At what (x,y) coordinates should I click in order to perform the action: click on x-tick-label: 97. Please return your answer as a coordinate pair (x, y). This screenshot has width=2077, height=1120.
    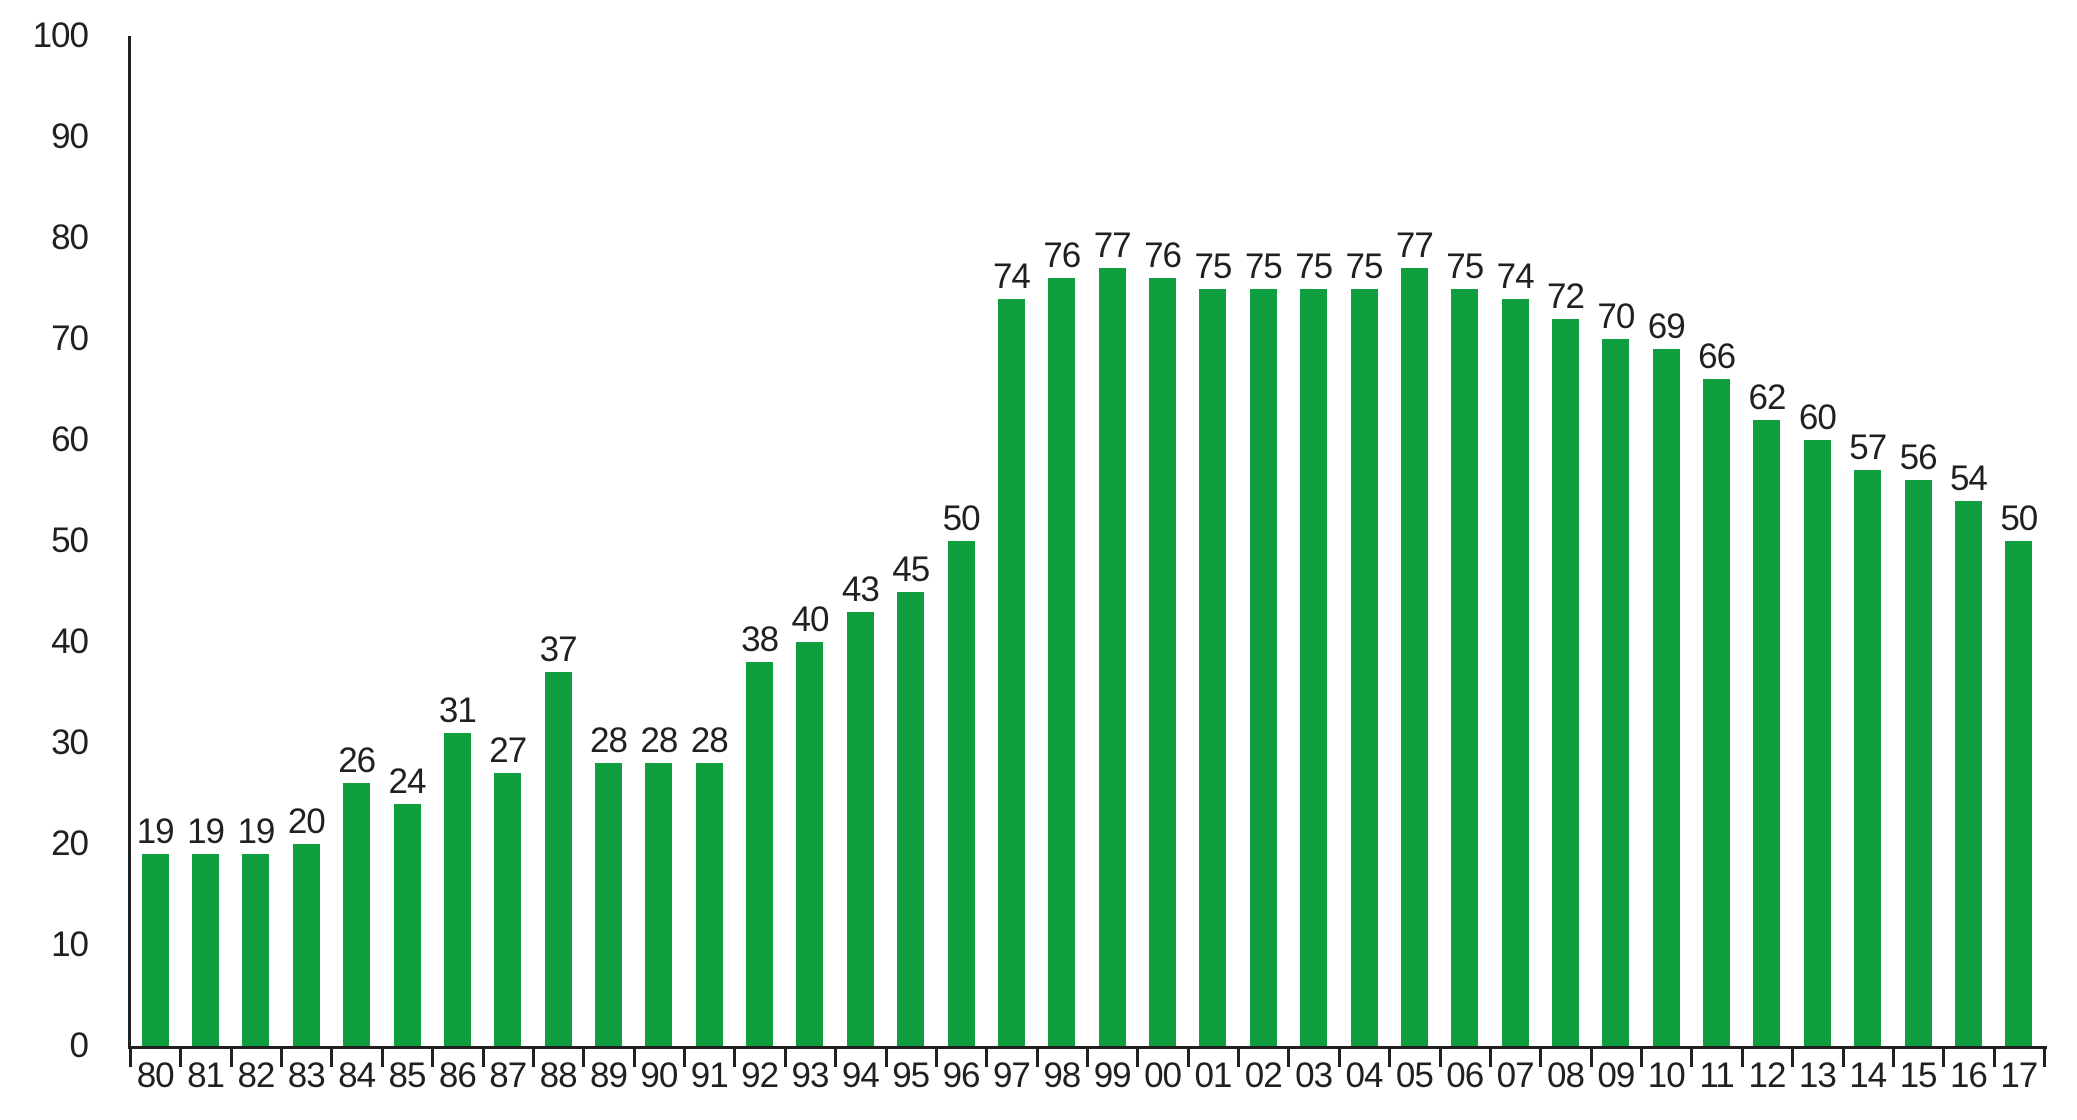
    Looking at the image, I should click on (1011, 1075).